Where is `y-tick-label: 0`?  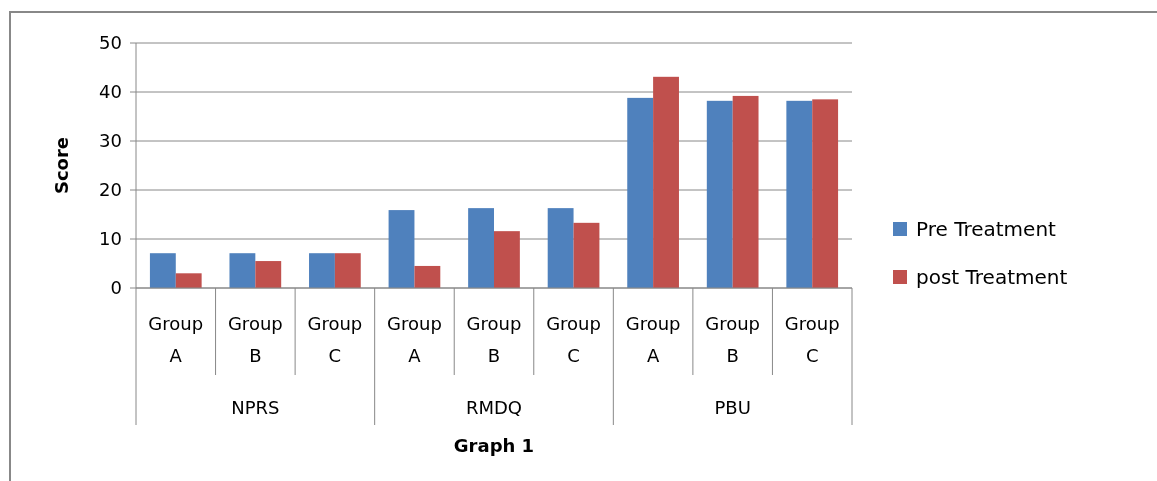 y-tick-label: 0 is located at coordinates (116, 288).